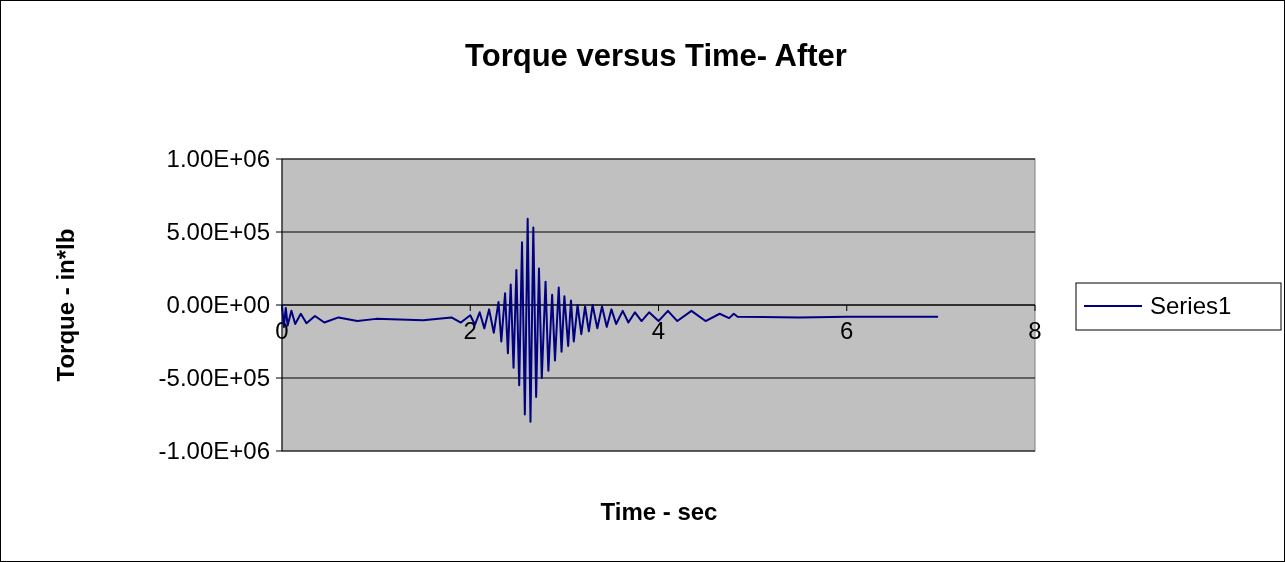 This screenshot has width=1285, height=562. I want to click on y-axis-title: Torque - in*lb, so click(65, 305).